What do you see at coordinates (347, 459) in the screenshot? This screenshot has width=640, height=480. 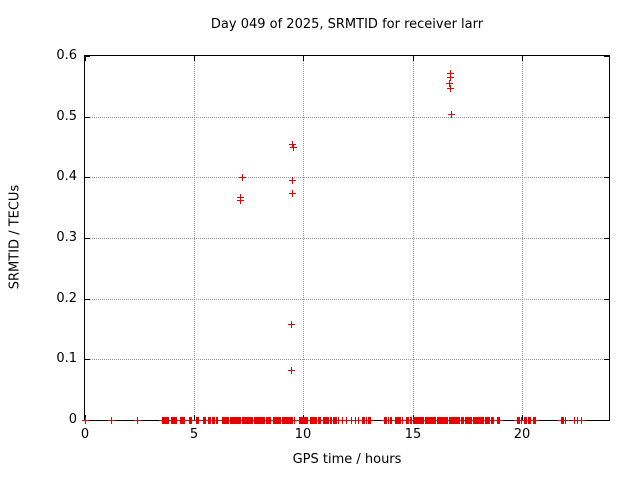 I see `x-axis-label: GPS time / hours` at bounding box center [347, 459].